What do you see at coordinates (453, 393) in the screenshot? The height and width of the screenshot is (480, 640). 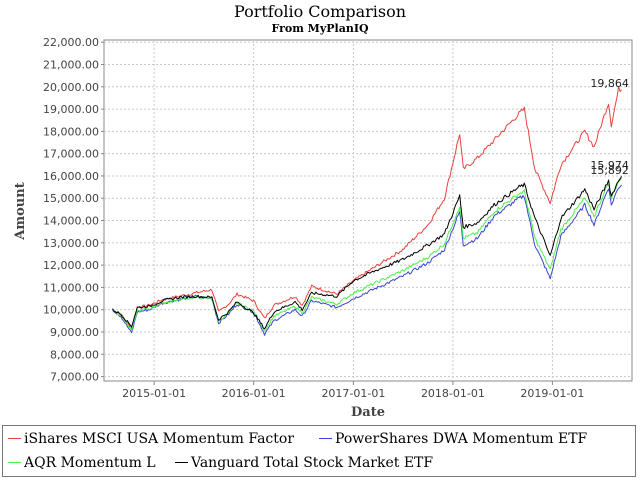 I see `x-tick-label: 2018-01-01` at bounding box center [453, 393].